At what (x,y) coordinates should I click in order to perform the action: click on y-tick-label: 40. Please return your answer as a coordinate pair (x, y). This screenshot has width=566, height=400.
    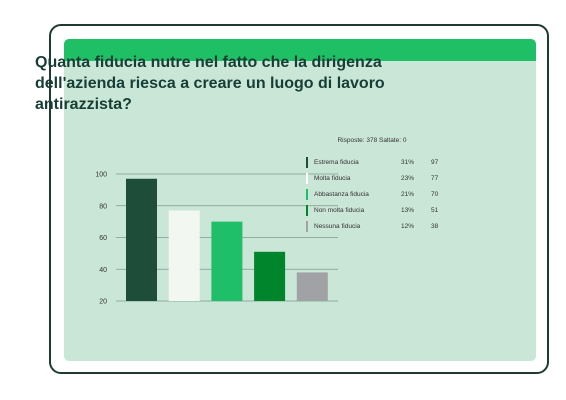
    Looking at the image, I should click on (103, 270).